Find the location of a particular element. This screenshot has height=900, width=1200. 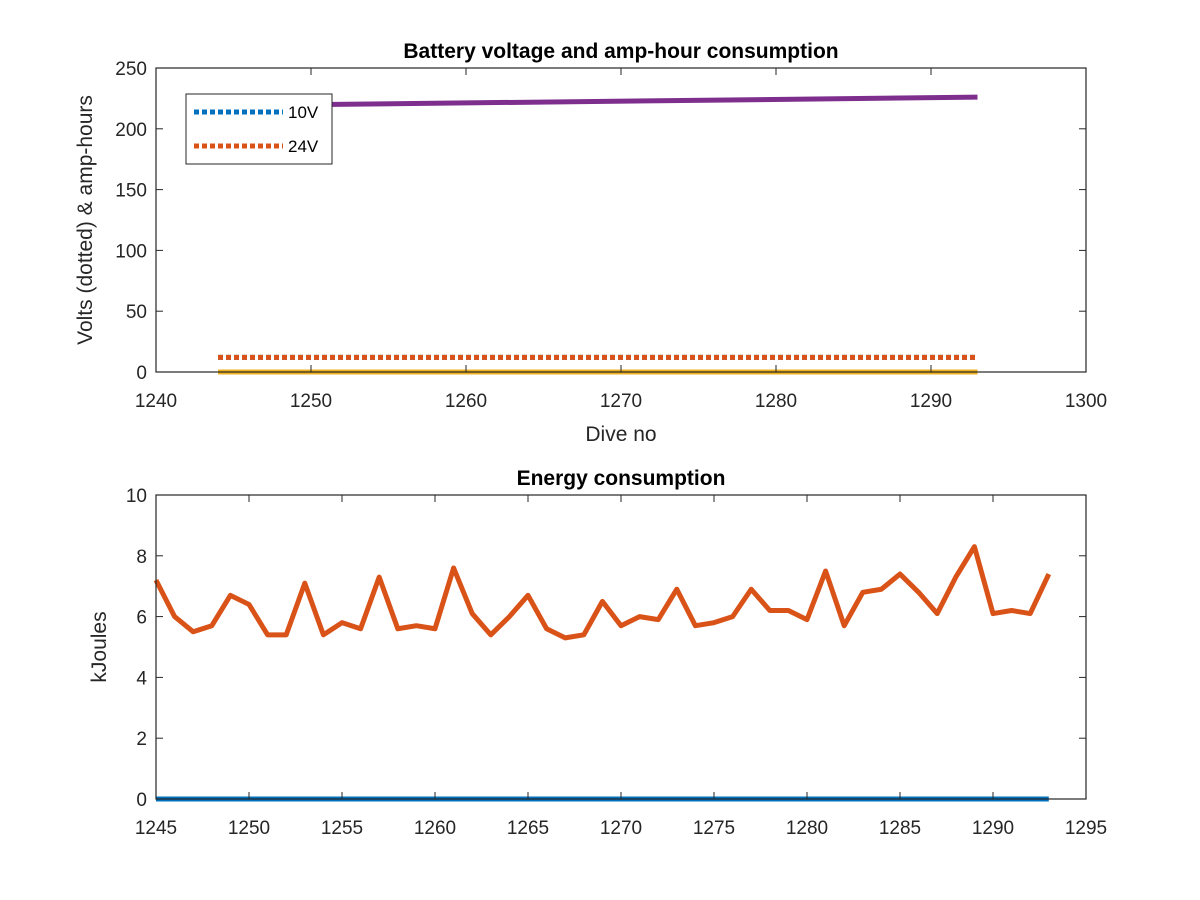

voltage-legend: 10V 24V is located at coordinates (259, 129).